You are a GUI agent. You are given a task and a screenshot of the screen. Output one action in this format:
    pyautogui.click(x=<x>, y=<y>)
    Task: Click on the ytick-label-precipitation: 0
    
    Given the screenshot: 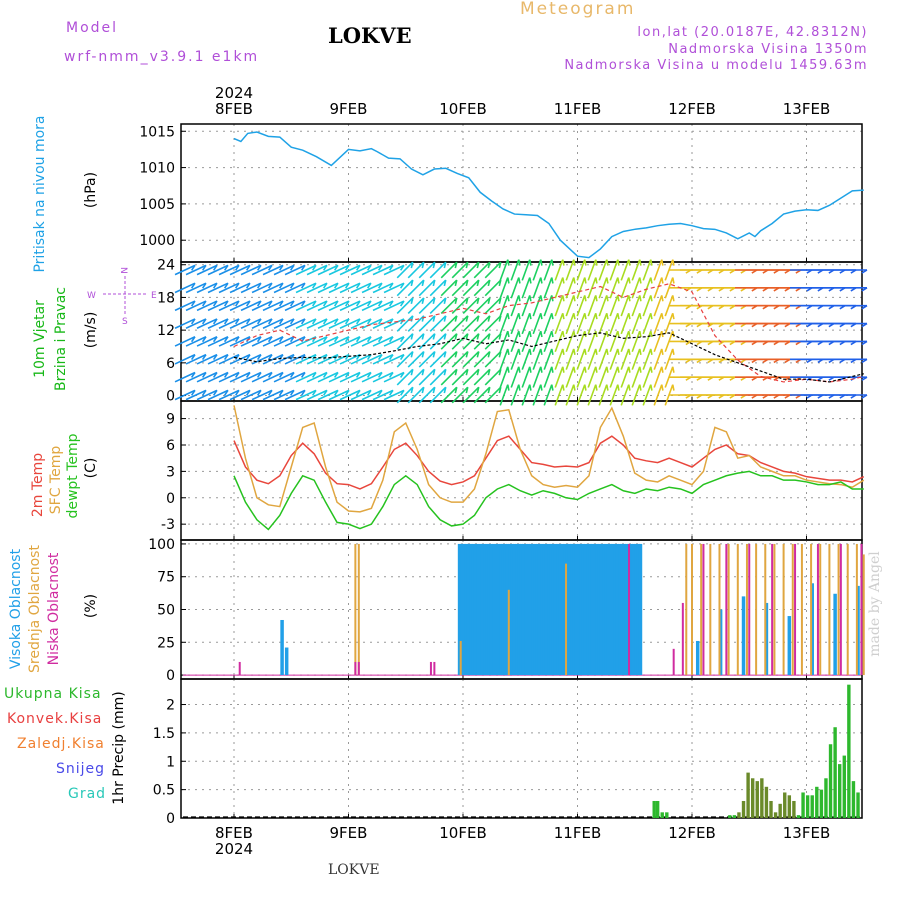 What is the action you would take?
    pyautogui.click(x=170, y=819)
    